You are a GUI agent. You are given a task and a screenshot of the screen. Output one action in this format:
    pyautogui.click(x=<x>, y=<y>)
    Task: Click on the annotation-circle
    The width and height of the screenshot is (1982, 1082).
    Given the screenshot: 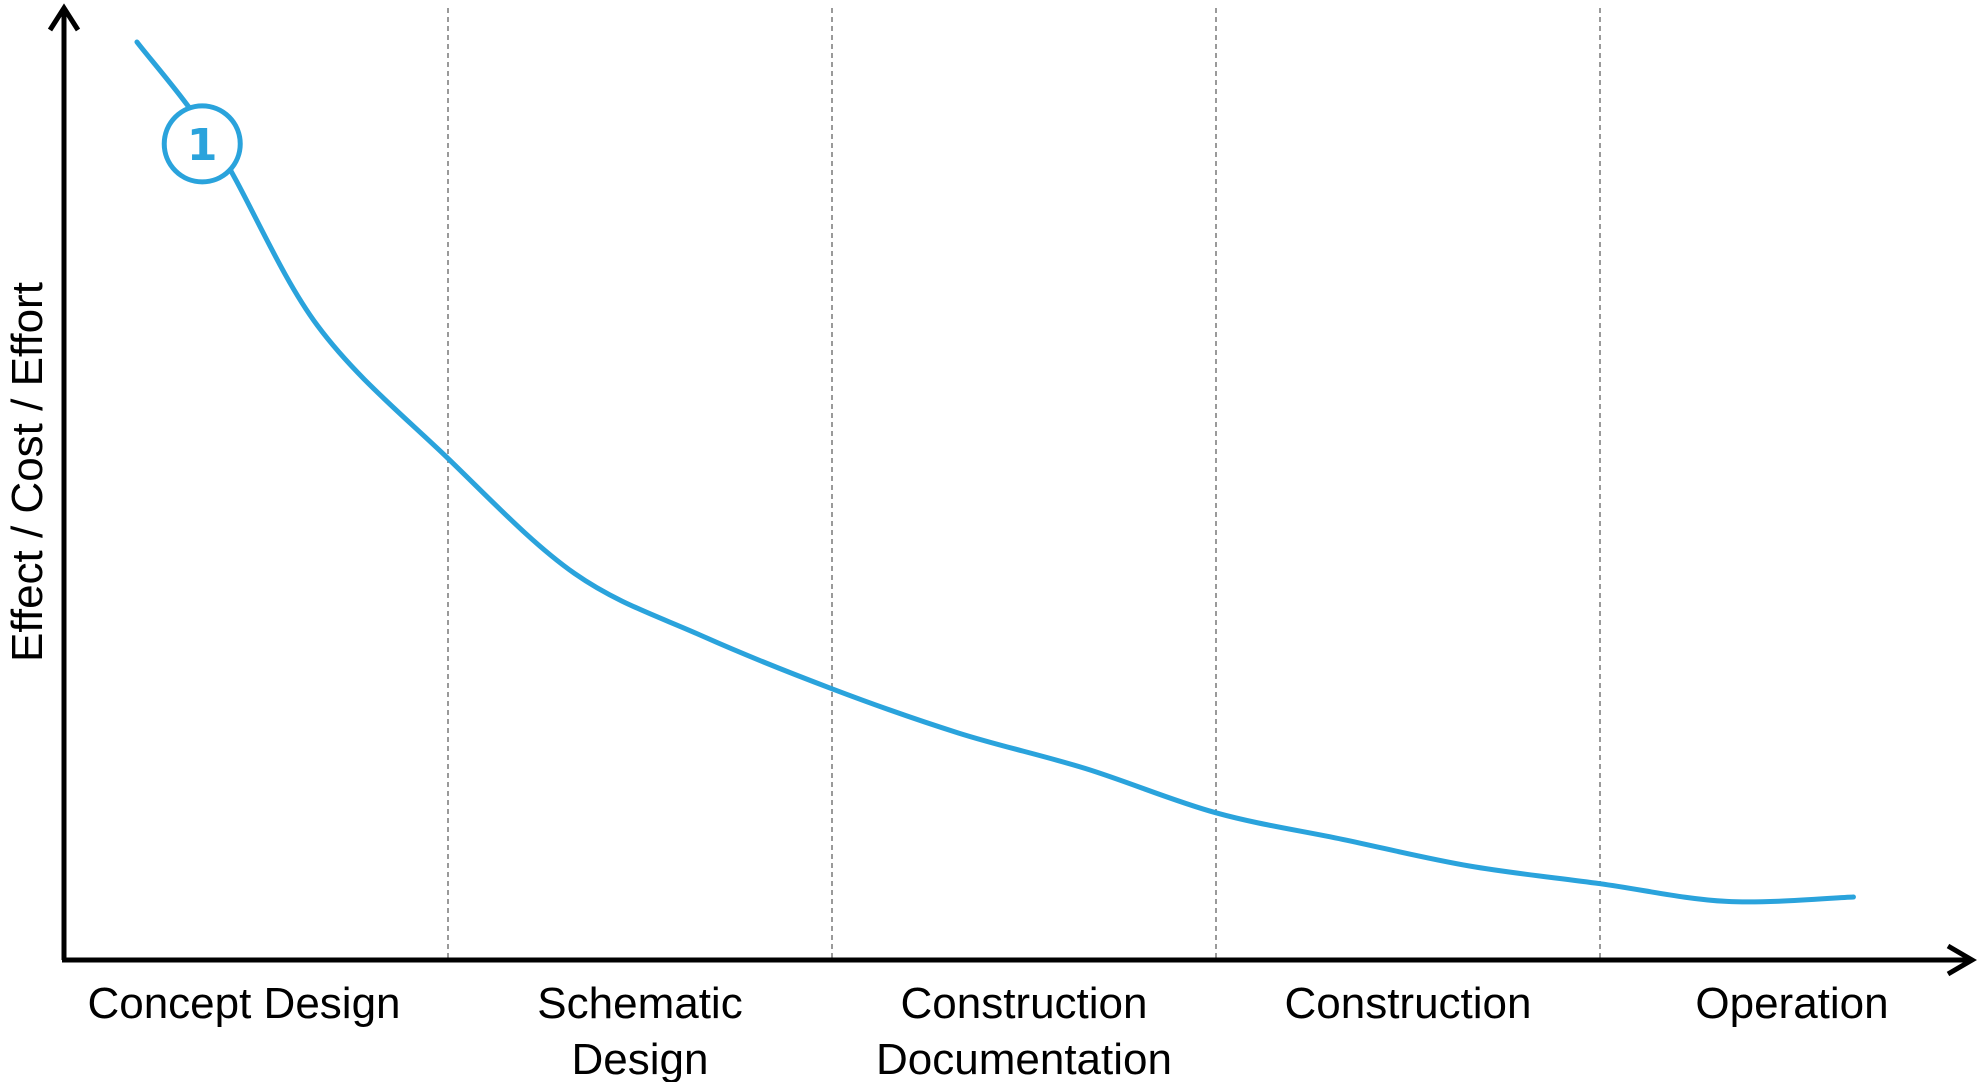 What is the action you would take?
    pyautogui.click(x=202, y=144)
    